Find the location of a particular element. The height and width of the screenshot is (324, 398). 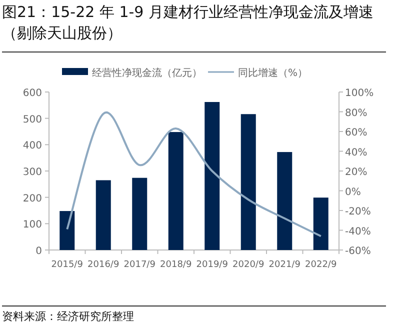

y-tick-label: 400 is located at coordinates (32, 146).